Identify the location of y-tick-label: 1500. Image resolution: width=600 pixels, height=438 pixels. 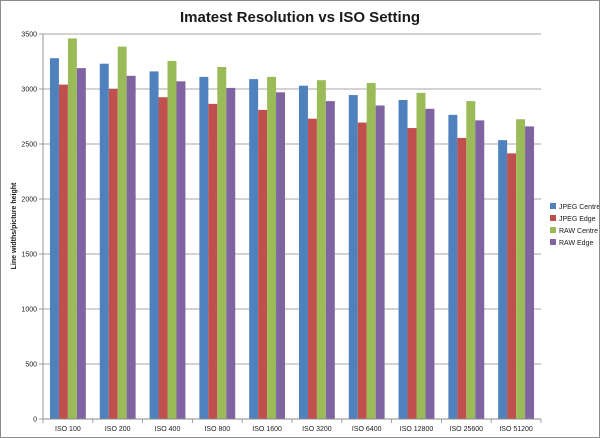
(29, 255).